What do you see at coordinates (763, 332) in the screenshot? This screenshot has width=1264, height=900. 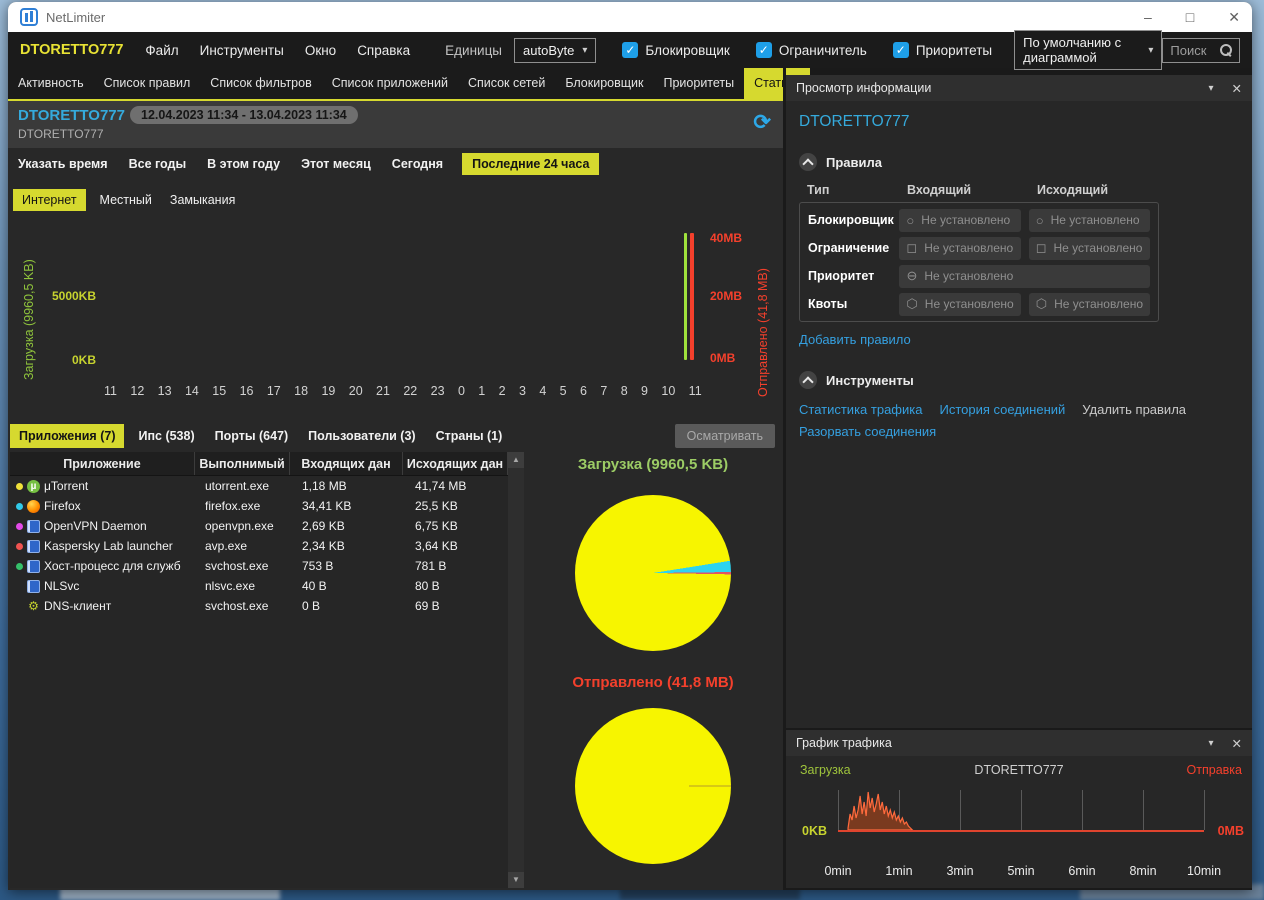 I see `upload-axis-label: Отправлено (41,8 MB)` at bounding box center [763, 332].